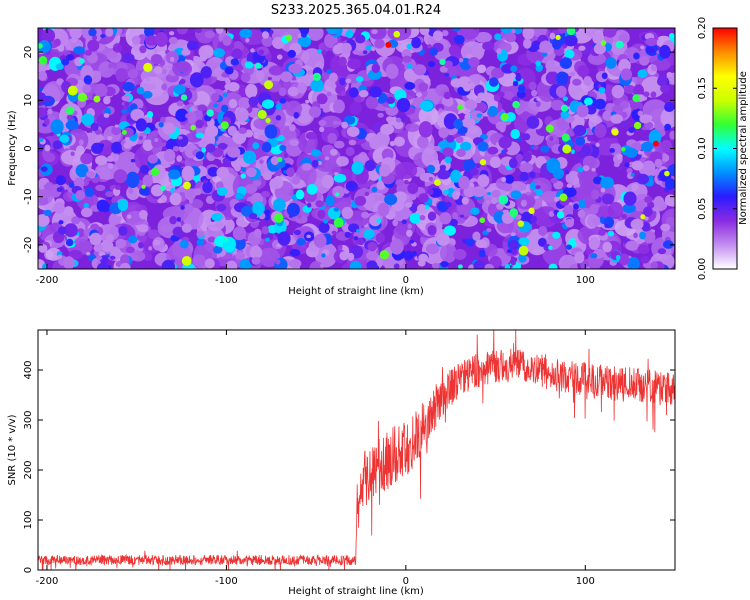 This screenshot has height=600, width=750. What do you see at coordinates (717, 148) in the screenshot?
I see `colorbar-ticks: 0.00 0.05 0.10 0.15 0.20` at bounding box center [717, 148].